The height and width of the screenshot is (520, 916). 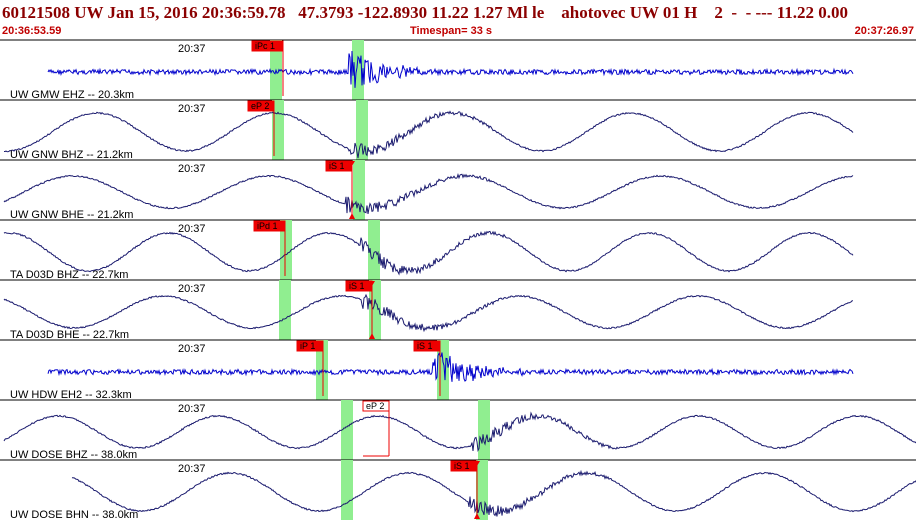 I want to click on start-time: 20:36:53.59, so click(x=32, y=31).